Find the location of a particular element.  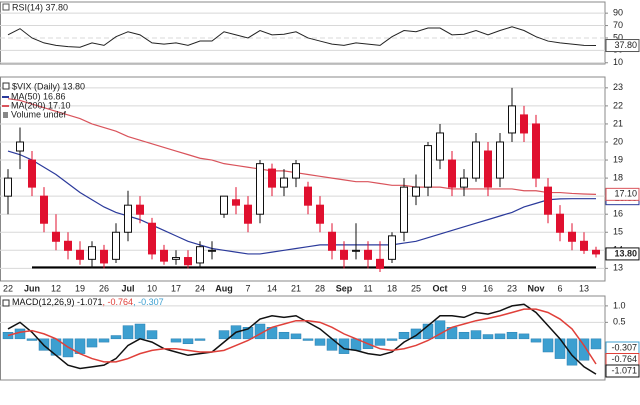

y-tick-label: 13 is located at coordinates (618, 268).